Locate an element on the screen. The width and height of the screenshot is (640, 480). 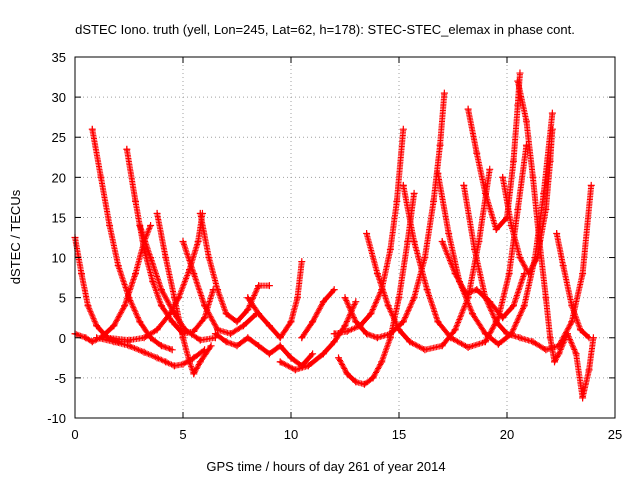
y-tick-label: -5 is located at coordinates (60, 378).